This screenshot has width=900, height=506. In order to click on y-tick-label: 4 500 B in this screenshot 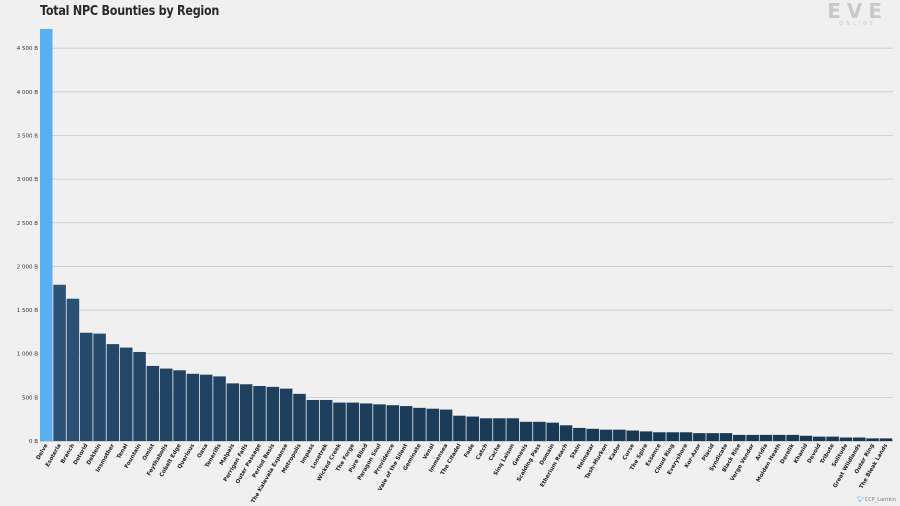, I will do `click(27, 49)`.